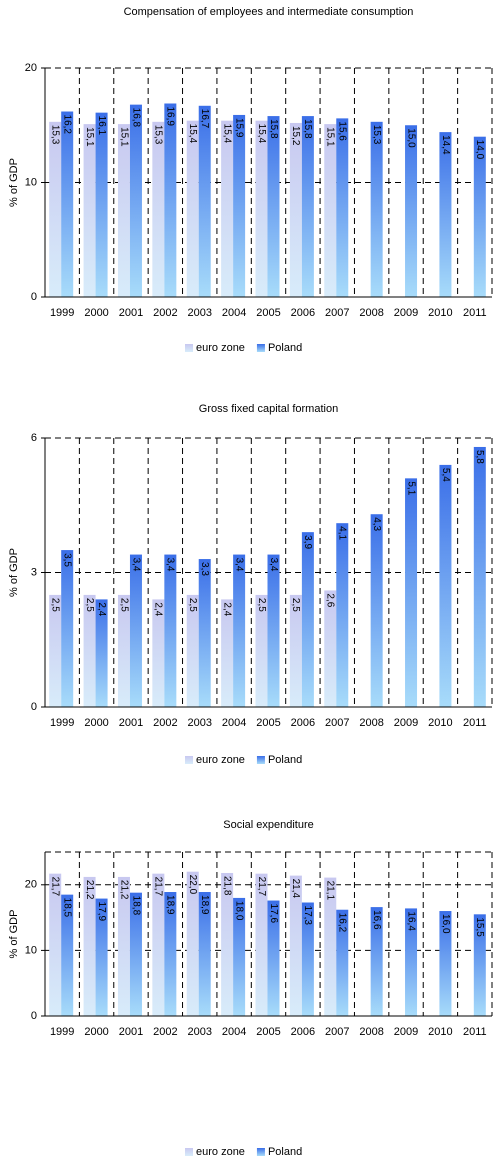 The height and width of the screenshot is (1169, 496). What do you see at coordinates (67, 560) in the screenshot?
I see `value-label: 3,5` at bounding box center [67, 560].